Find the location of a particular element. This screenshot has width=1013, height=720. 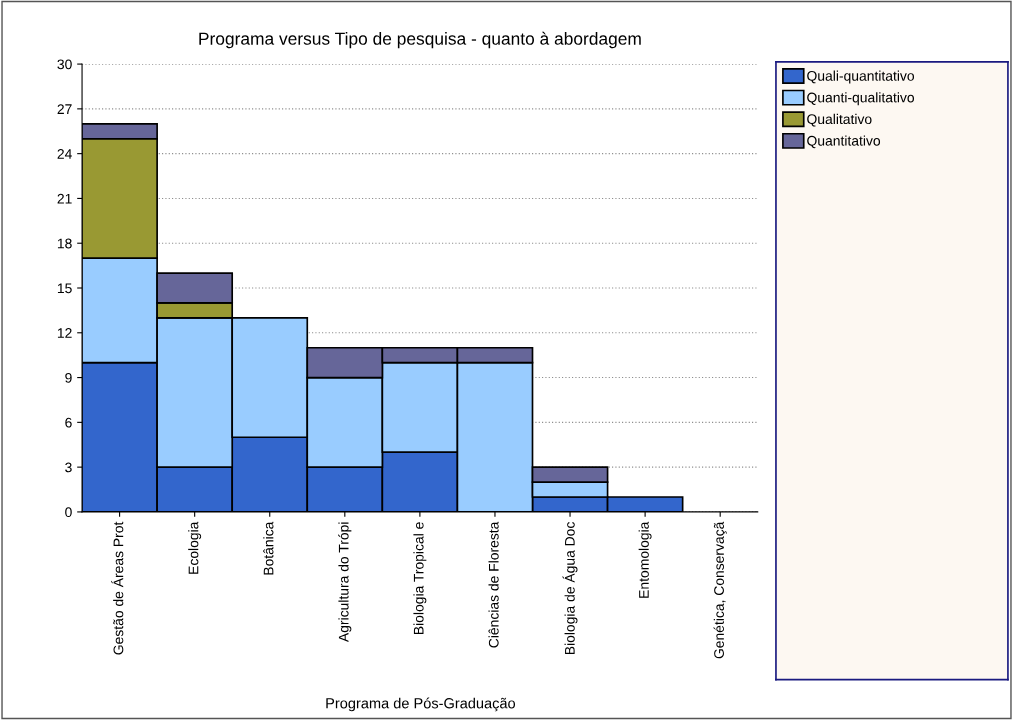

legend-label: Qualitativo is located at coordinates (839, 120).